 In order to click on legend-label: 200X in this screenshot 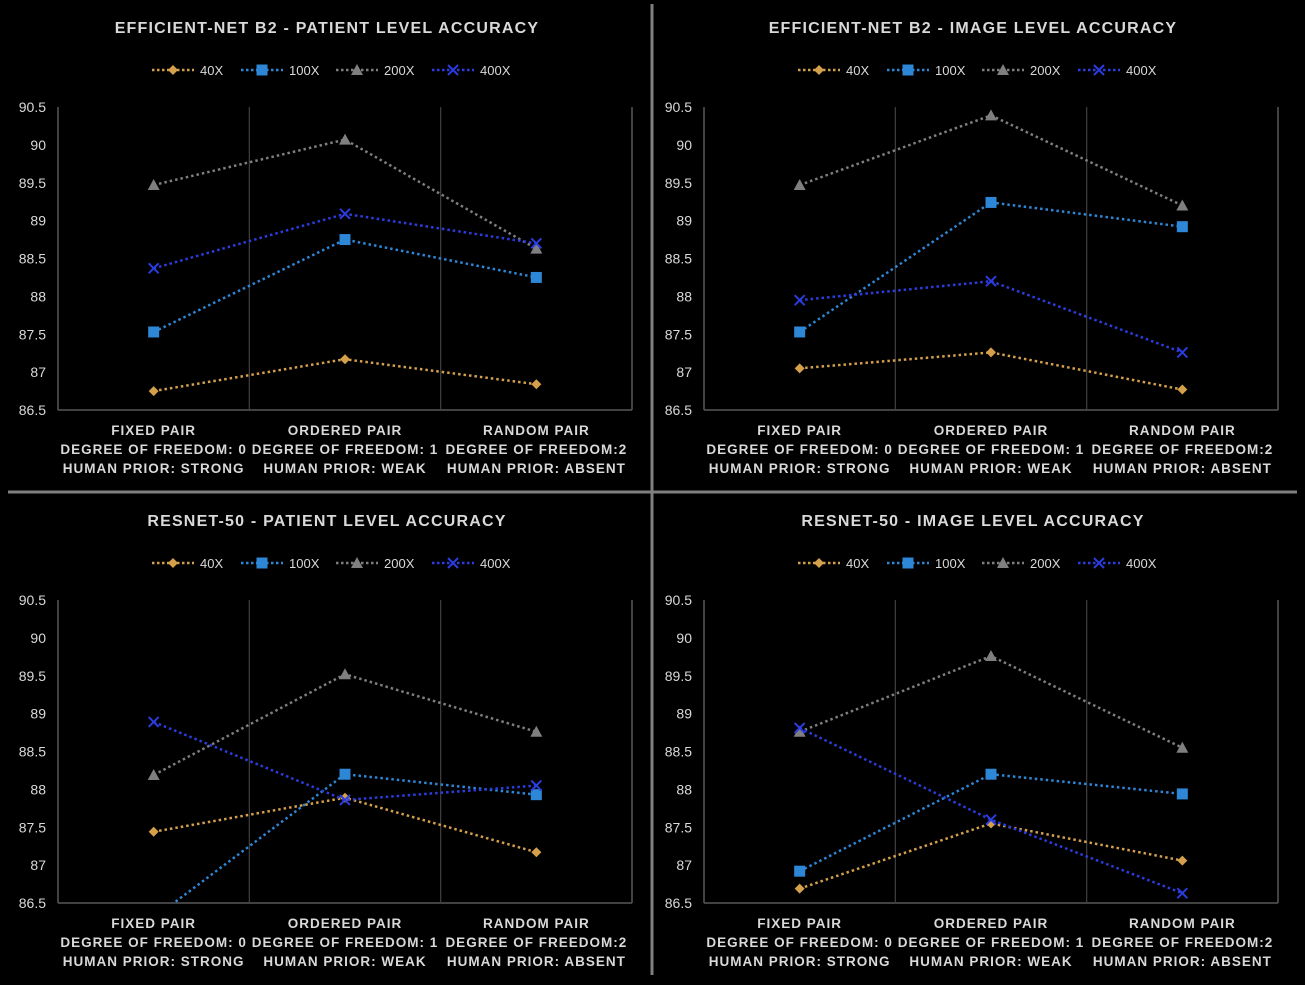, I will do `click(1045, 70)`.